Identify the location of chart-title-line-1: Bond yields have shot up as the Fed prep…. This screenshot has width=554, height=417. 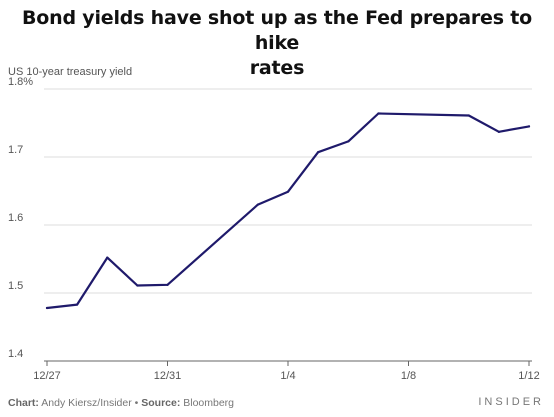
(277, 30).